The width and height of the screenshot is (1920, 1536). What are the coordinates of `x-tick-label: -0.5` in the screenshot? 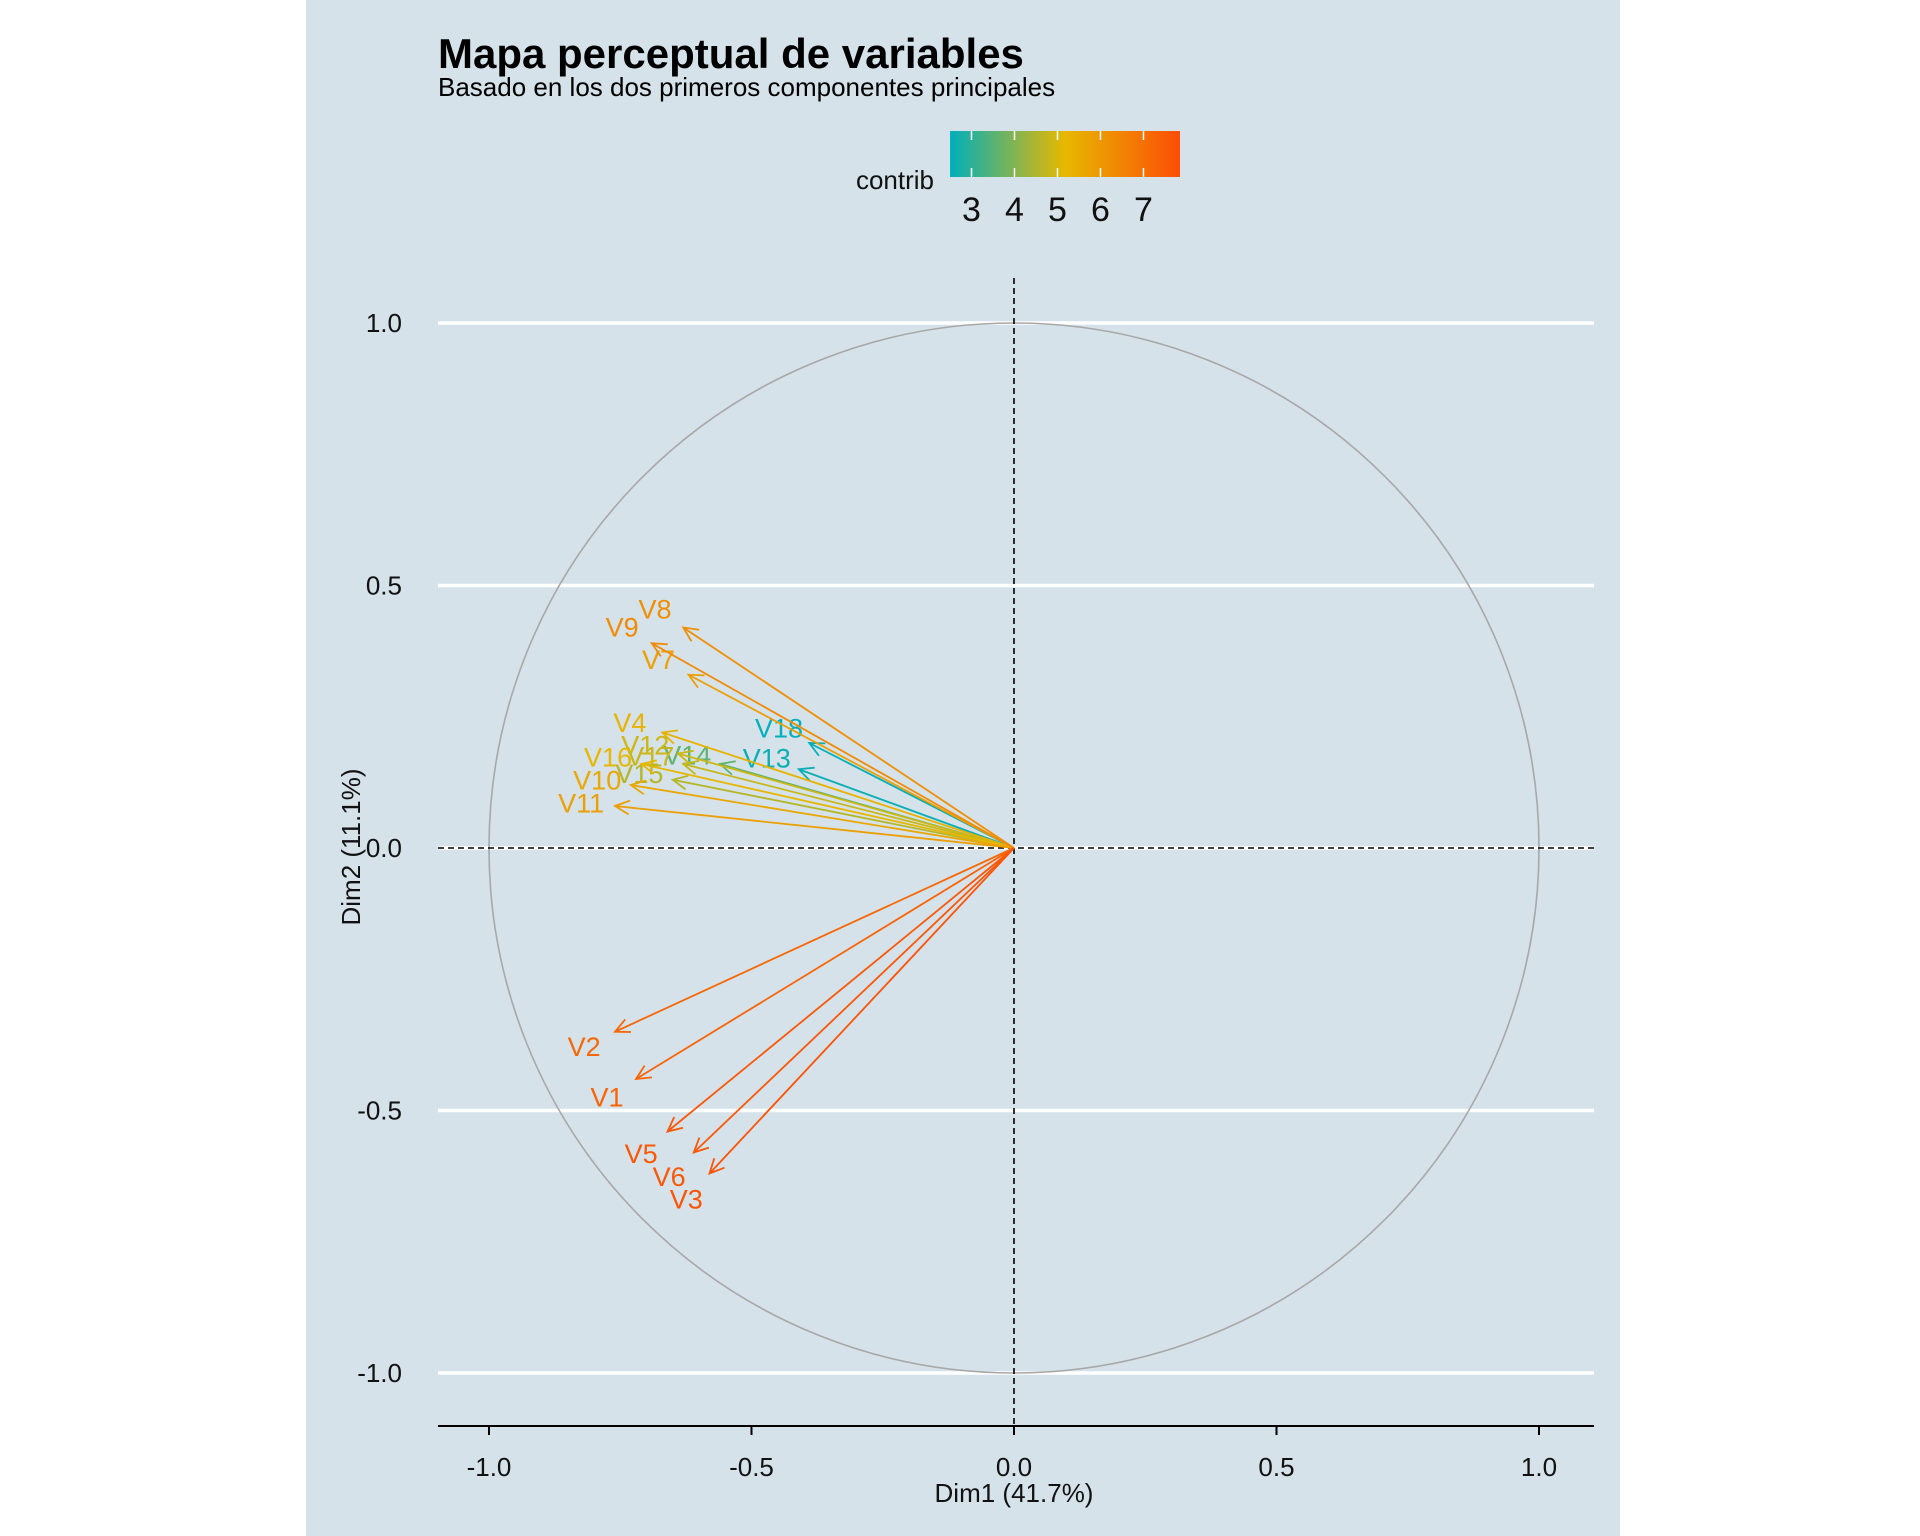 It's located at (751, 1467).